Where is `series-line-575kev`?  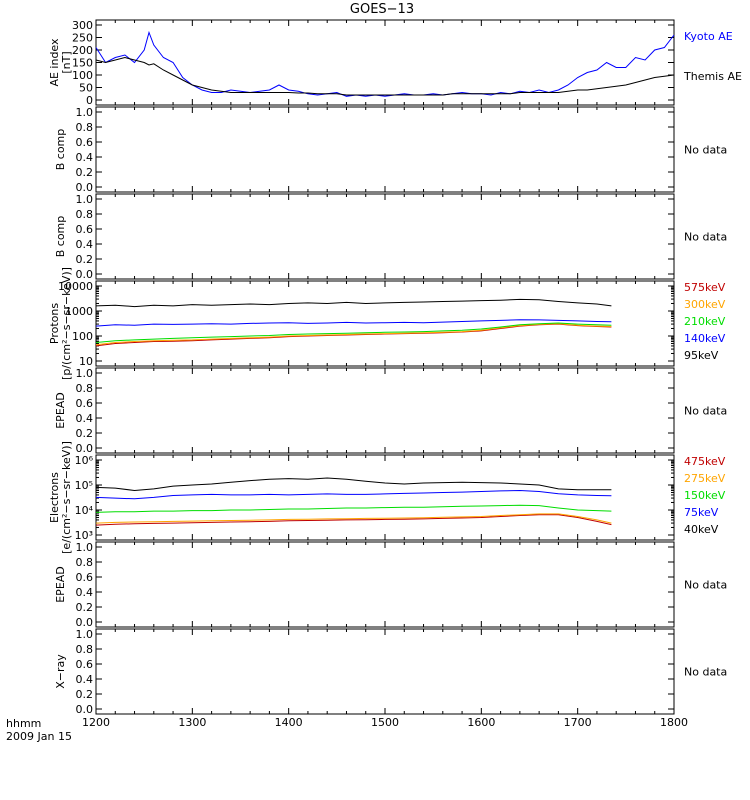 series-line-575kev is located at coordinates (353, 335).